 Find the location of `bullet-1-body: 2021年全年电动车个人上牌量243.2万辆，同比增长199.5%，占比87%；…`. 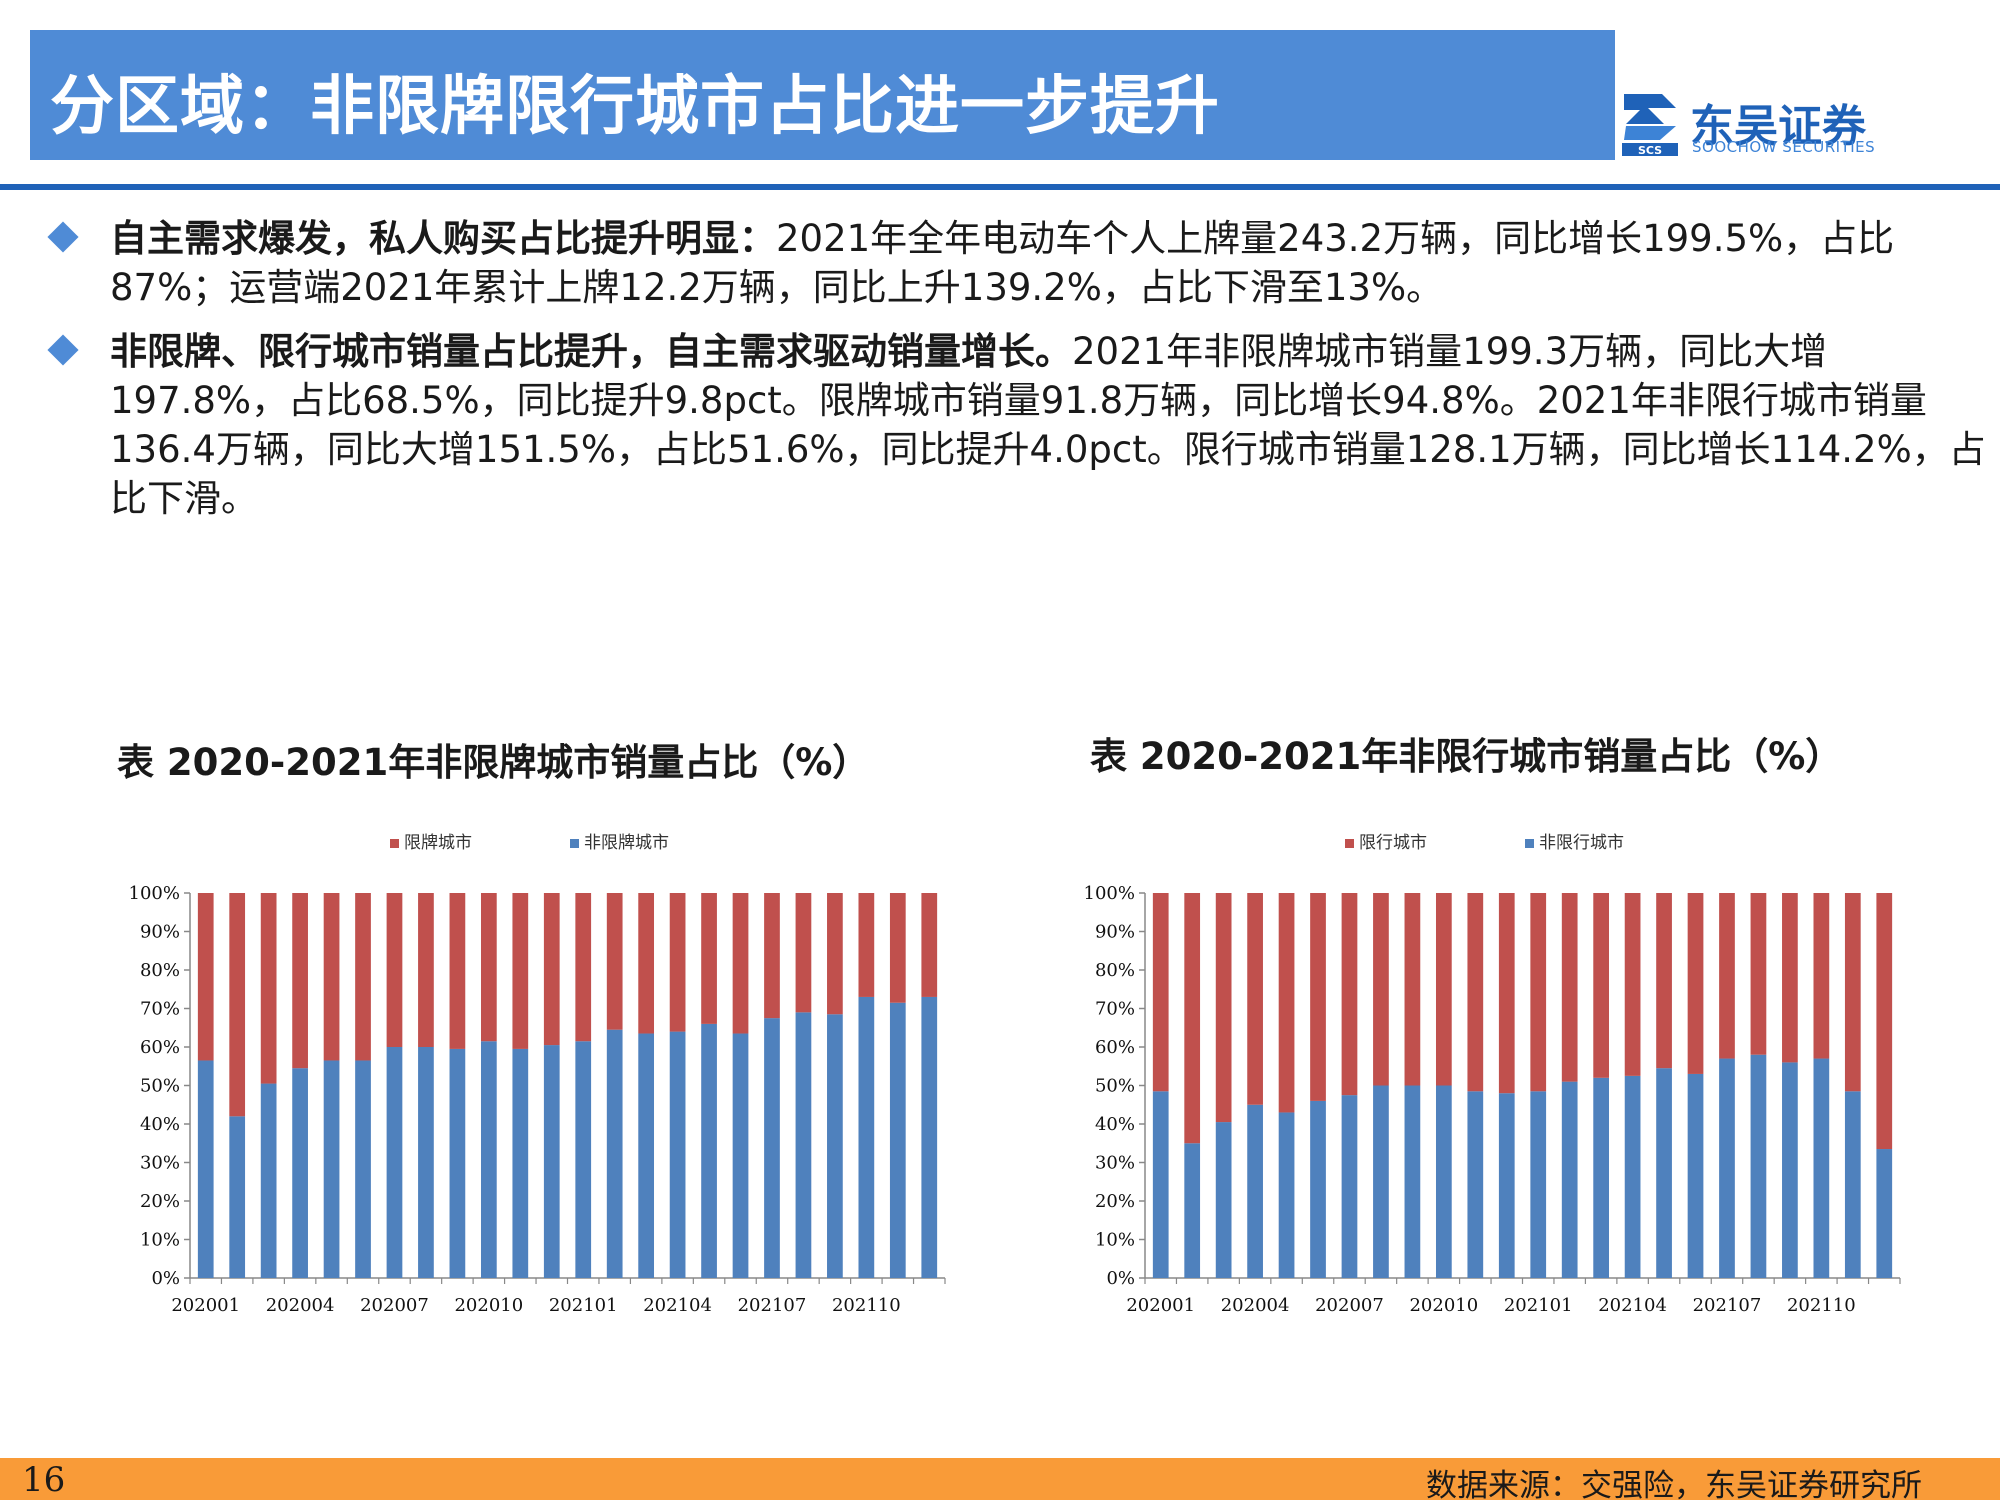

bullet-1-body: 2021年全年电动车个人上牌量243.2万辆，同比增长199.5%，占比87%；… is located at coordinates (1002, 263).